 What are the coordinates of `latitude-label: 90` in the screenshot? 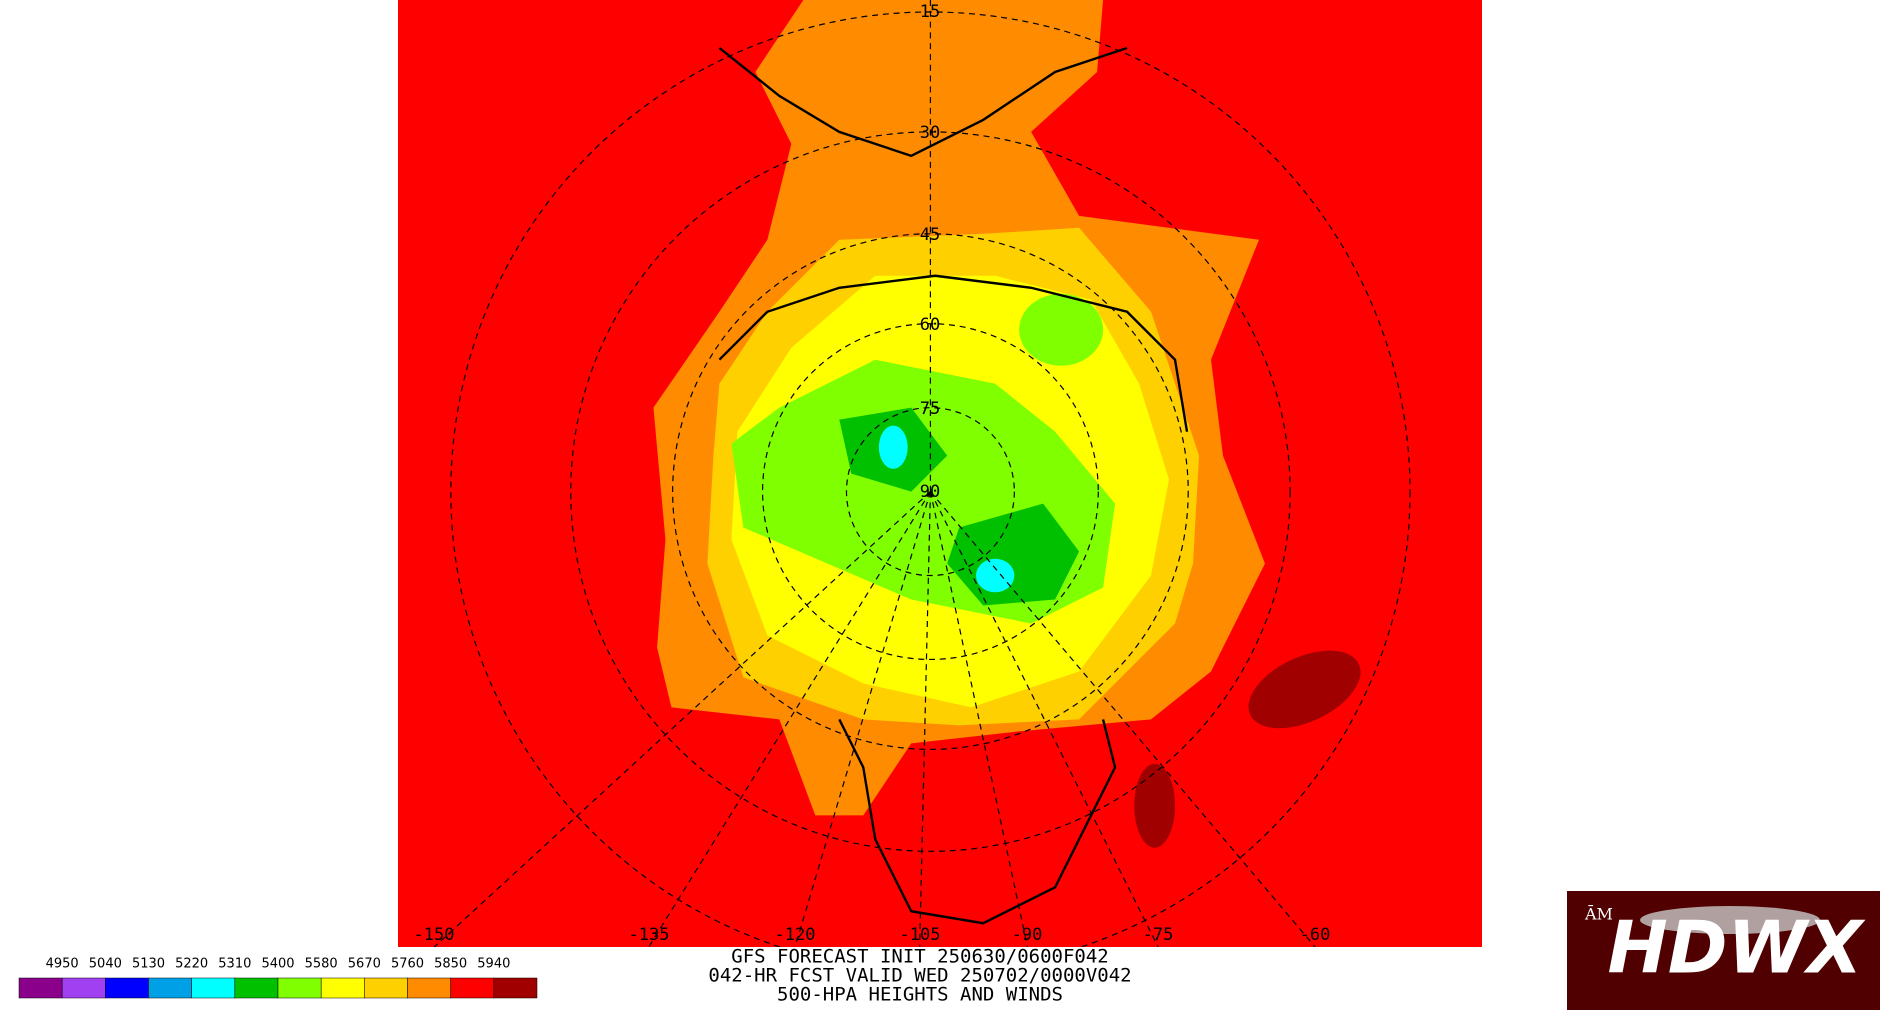 It's located at (930, 492).